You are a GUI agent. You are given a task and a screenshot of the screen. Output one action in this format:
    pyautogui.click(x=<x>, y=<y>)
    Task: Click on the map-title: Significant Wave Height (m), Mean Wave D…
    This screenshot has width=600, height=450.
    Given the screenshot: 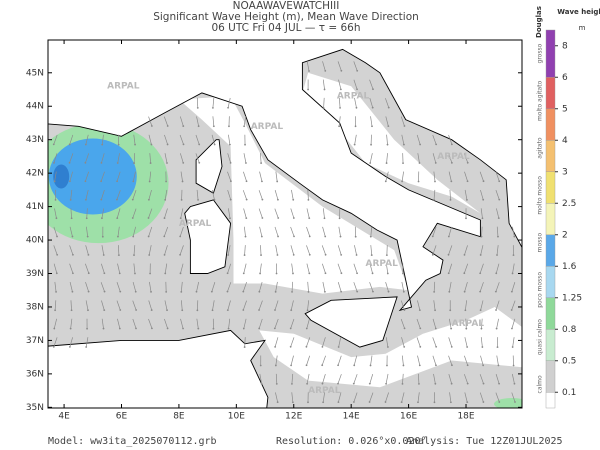 What is the action you would take?
    pyautogui.click(x=286, y=17)
    